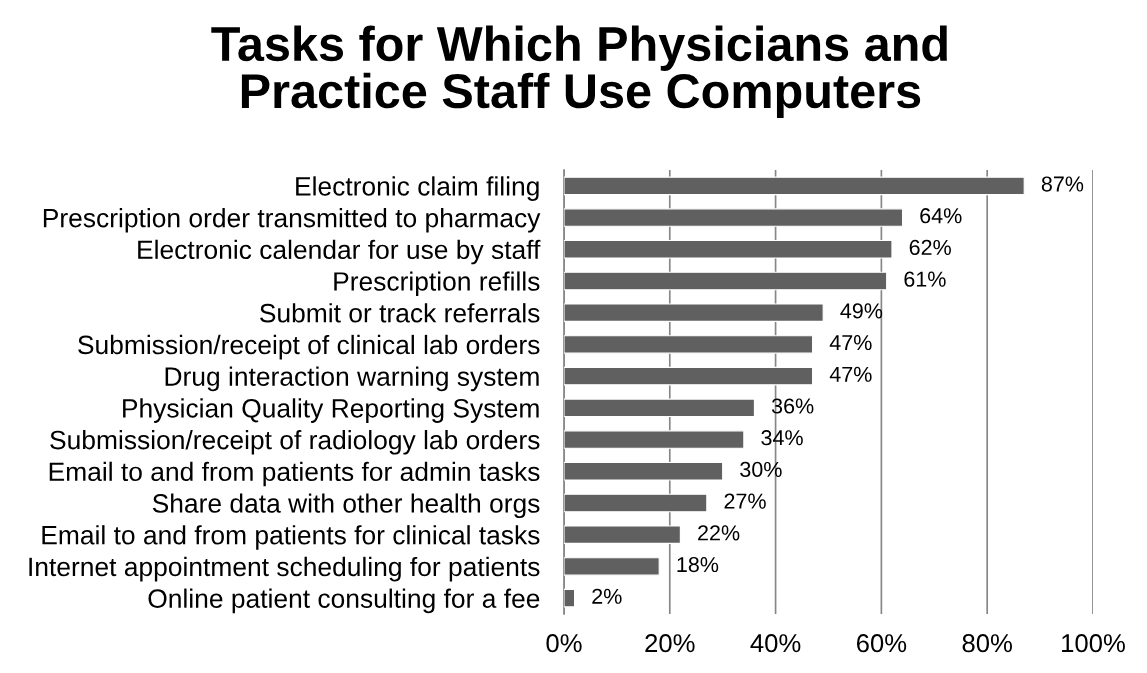 The height and width of the screenshot is (673, 1147). What do you see at coordinates (745, 501) in the screenshot?
I see `data-label: 27%` at bounding box center [745, 501].